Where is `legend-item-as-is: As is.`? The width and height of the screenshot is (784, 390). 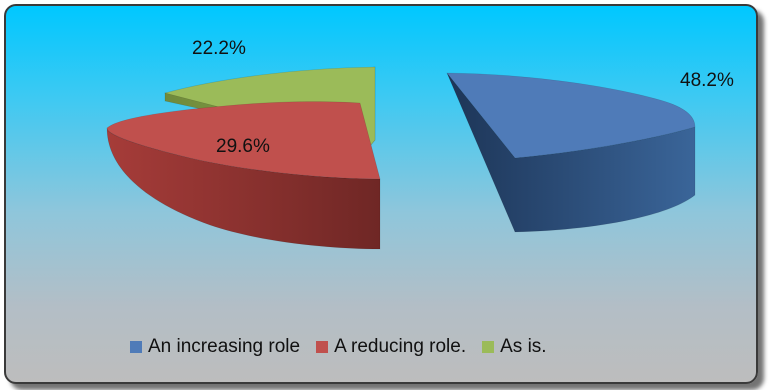
legend-item-as-is: As is. is located at coordinates (514, 347).